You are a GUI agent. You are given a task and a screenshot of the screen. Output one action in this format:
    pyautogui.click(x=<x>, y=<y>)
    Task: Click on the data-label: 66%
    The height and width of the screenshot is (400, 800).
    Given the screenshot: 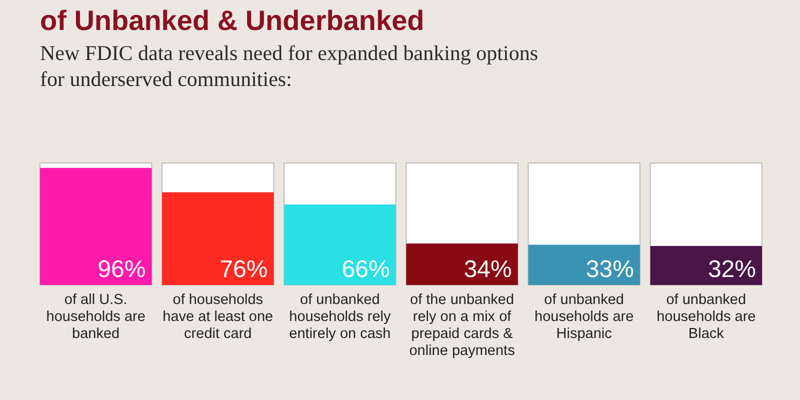 What is the action you would take?
    pyautogui.click(x=366, y=269)
    